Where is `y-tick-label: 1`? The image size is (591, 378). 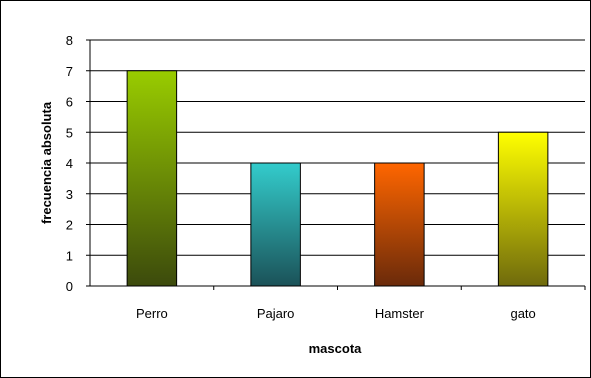 y-tick-label: 1 is located at coordinates (69, 255).